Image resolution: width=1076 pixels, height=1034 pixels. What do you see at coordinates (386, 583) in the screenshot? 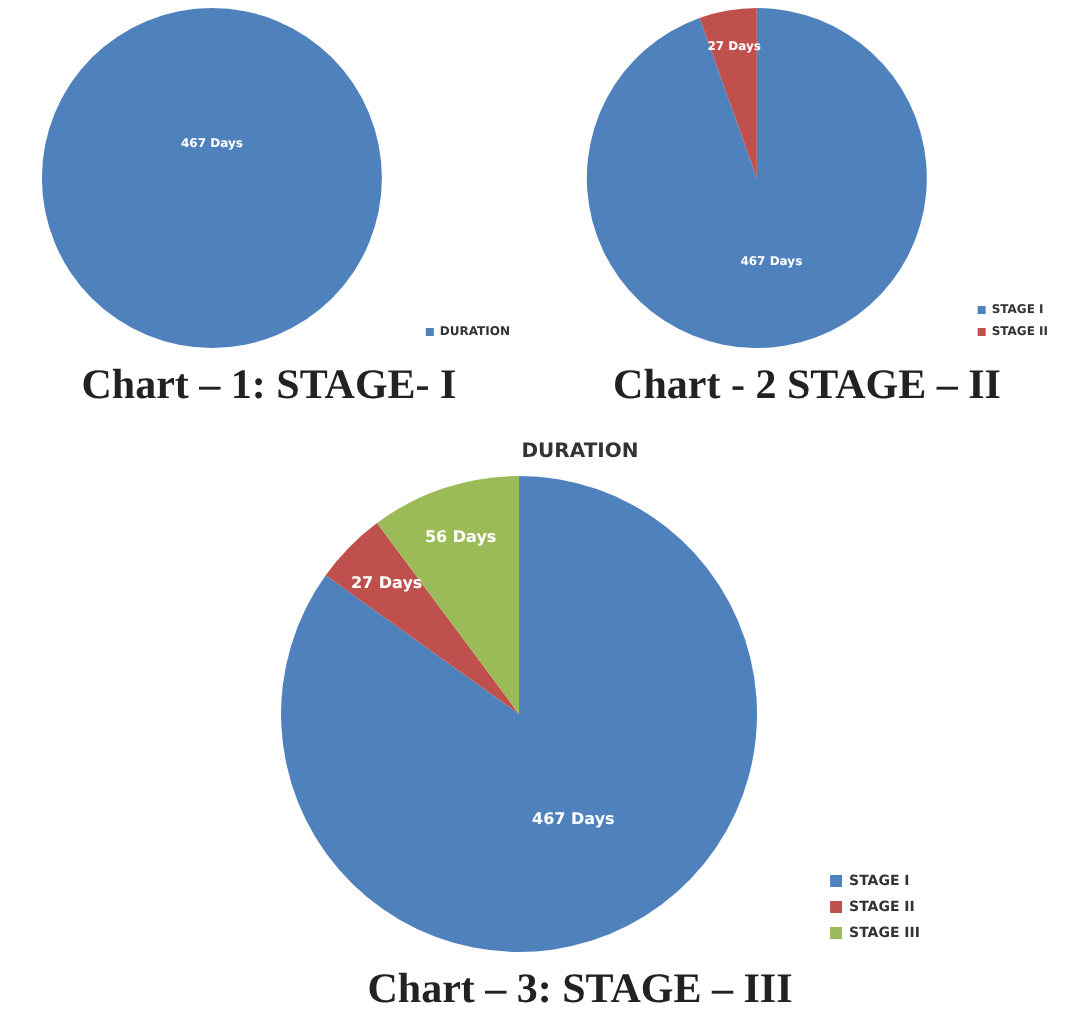
I see `data-label: 27 Days` at bounding box center [386, 583].